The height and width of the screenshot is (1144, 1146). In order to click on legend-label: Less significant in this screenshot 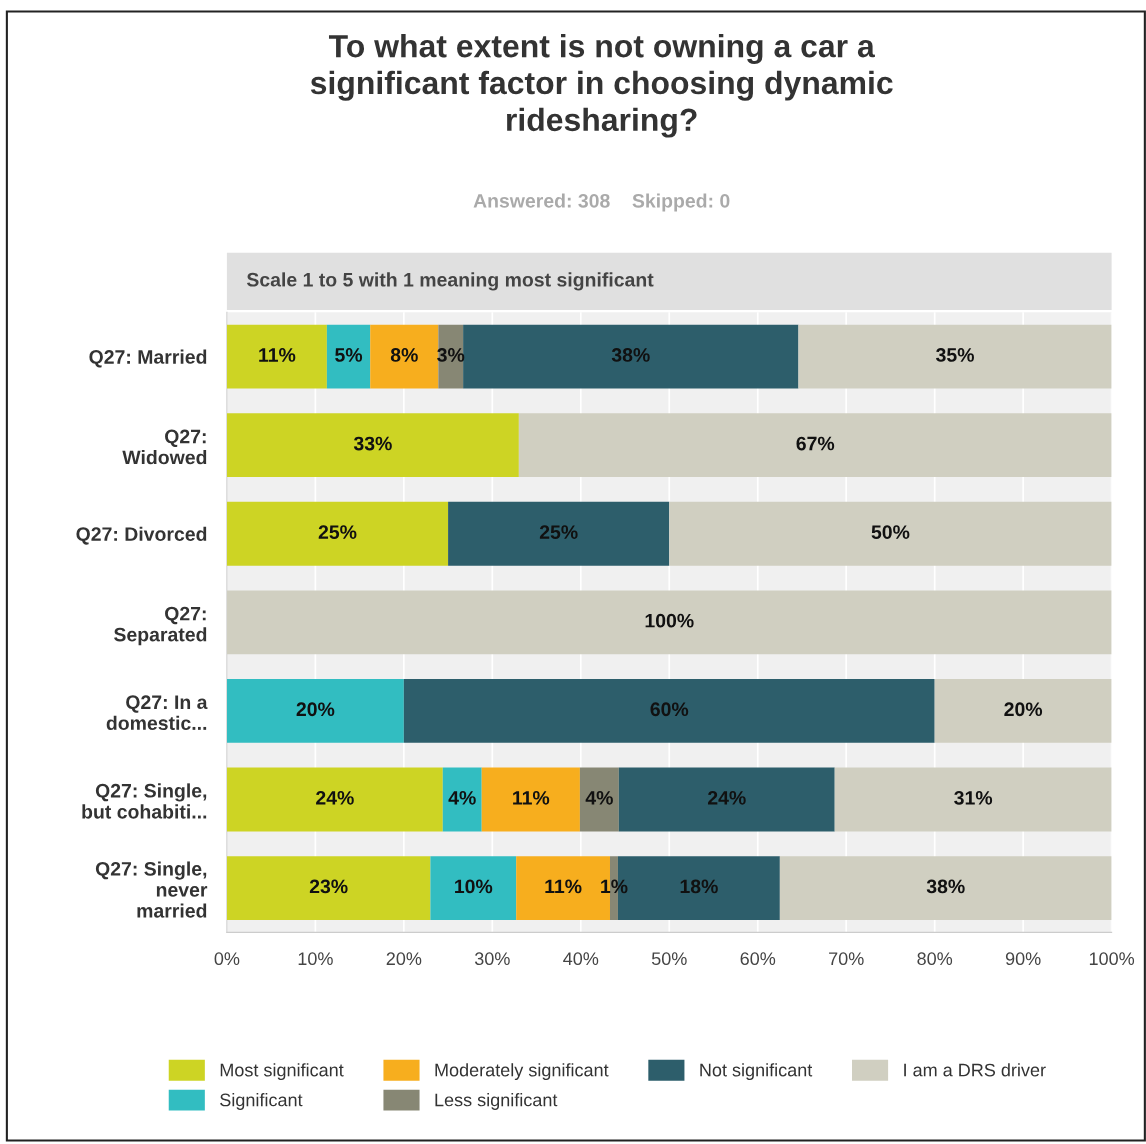, I will do `click(496, 1101)`.